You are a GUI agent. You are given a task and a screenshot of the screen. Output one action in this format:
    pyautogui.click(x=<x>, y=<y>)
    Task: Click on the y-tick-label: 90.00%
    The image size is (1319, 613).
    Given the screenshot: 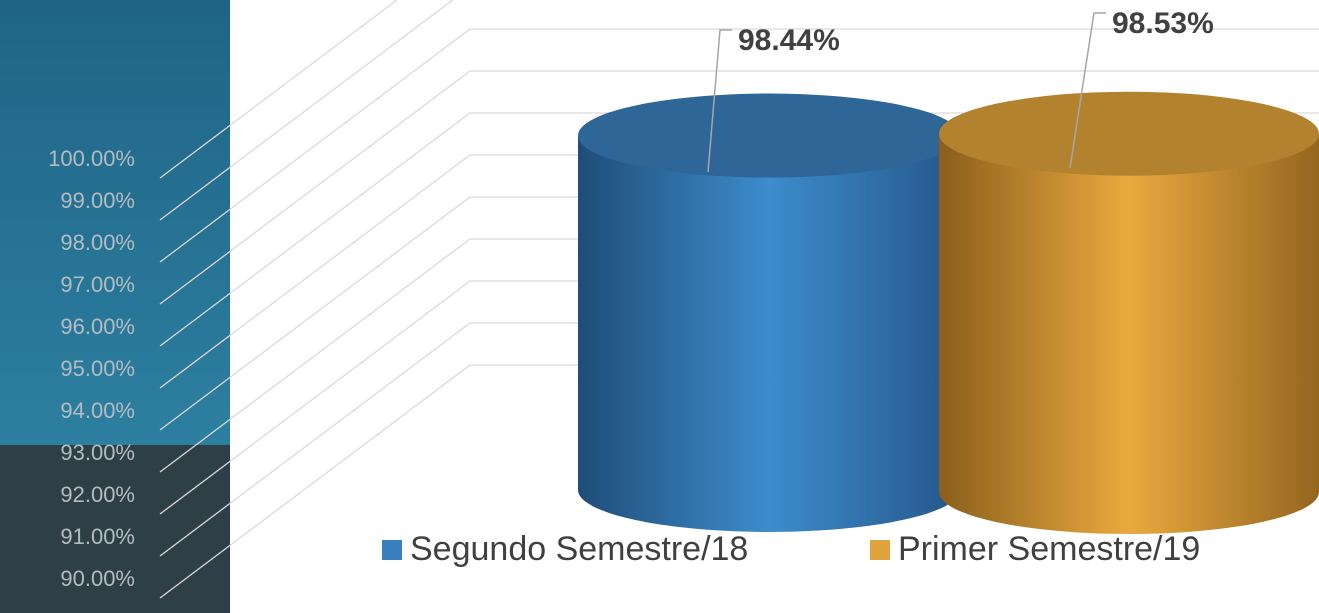 What is the action you would take?
    pyautogui.click(x=97, y=578)
    